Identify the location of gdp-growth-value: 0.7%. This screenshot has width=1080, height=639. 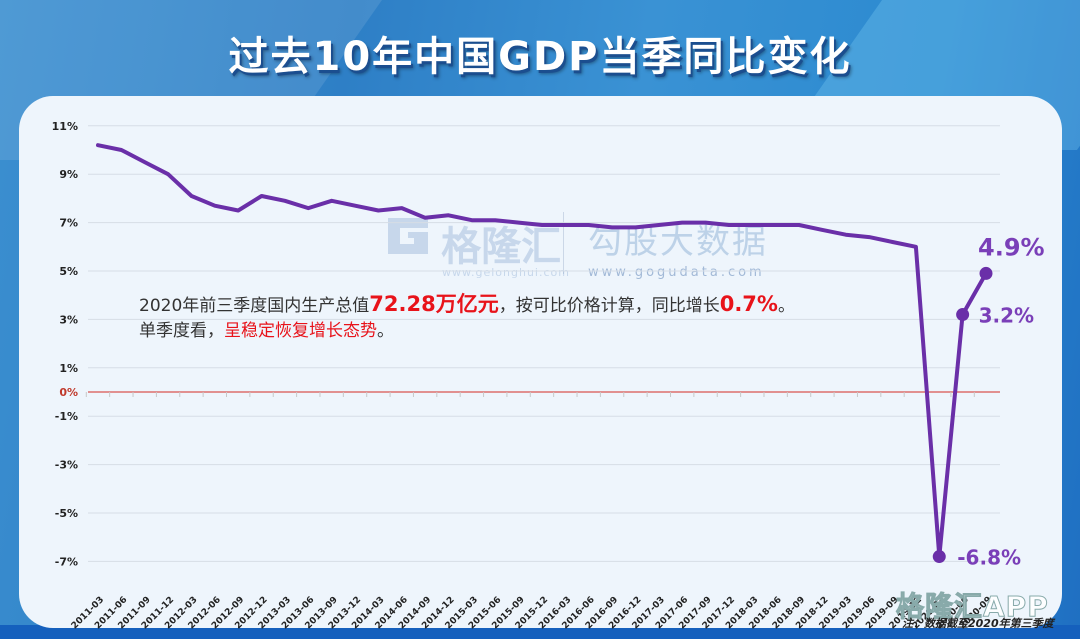
(748, 304).